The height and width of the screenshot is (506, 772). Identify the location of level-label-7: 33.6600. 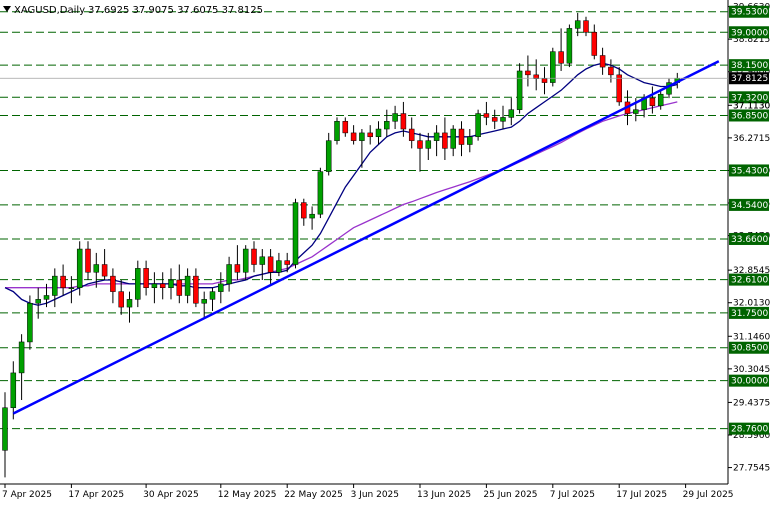
(749, 240).